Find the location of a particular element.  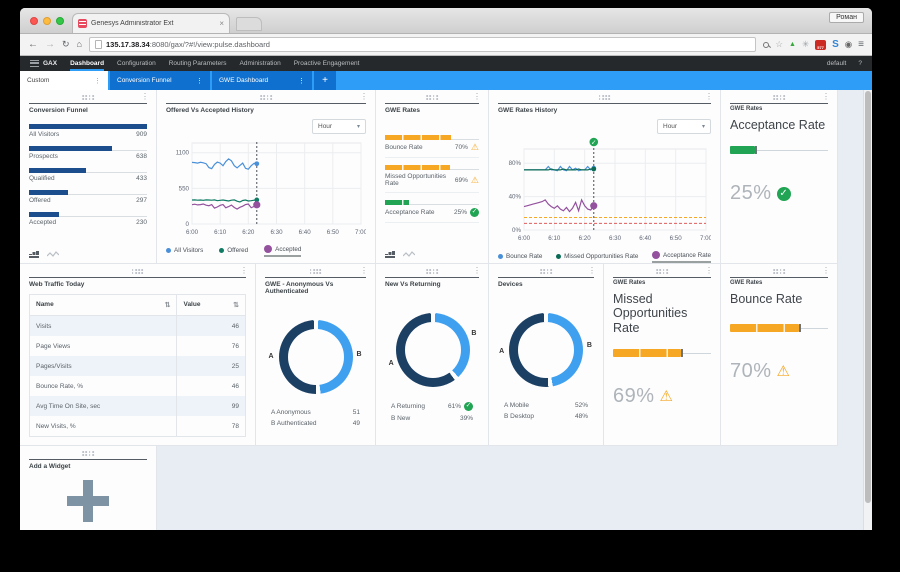

widget-add-widget: Add a Widget is located at coordinates (88, 488).